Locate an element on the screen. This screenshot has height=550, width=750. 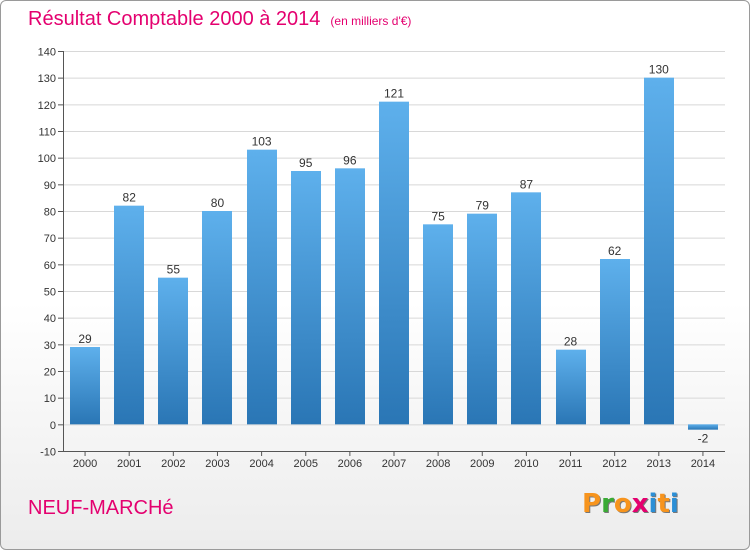
y-tick-label: -10 is located at coordinates (48, 453).